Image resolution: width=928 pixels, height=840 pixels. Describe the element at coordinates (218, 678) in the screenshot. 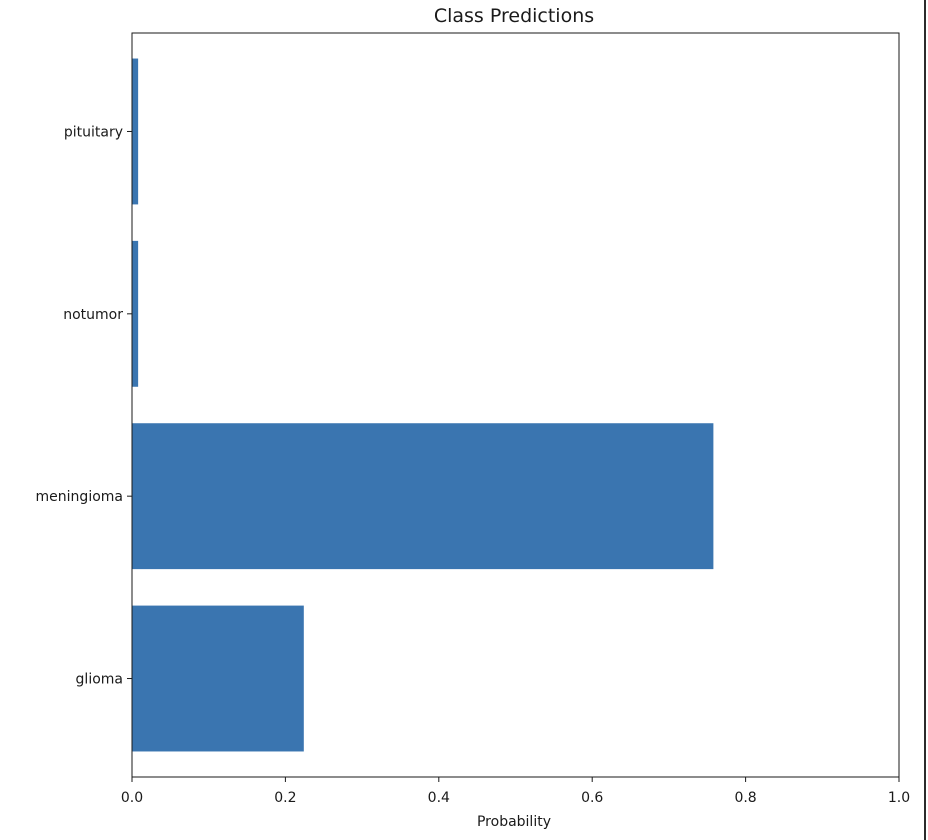

I see `bar-glioma` at that location.